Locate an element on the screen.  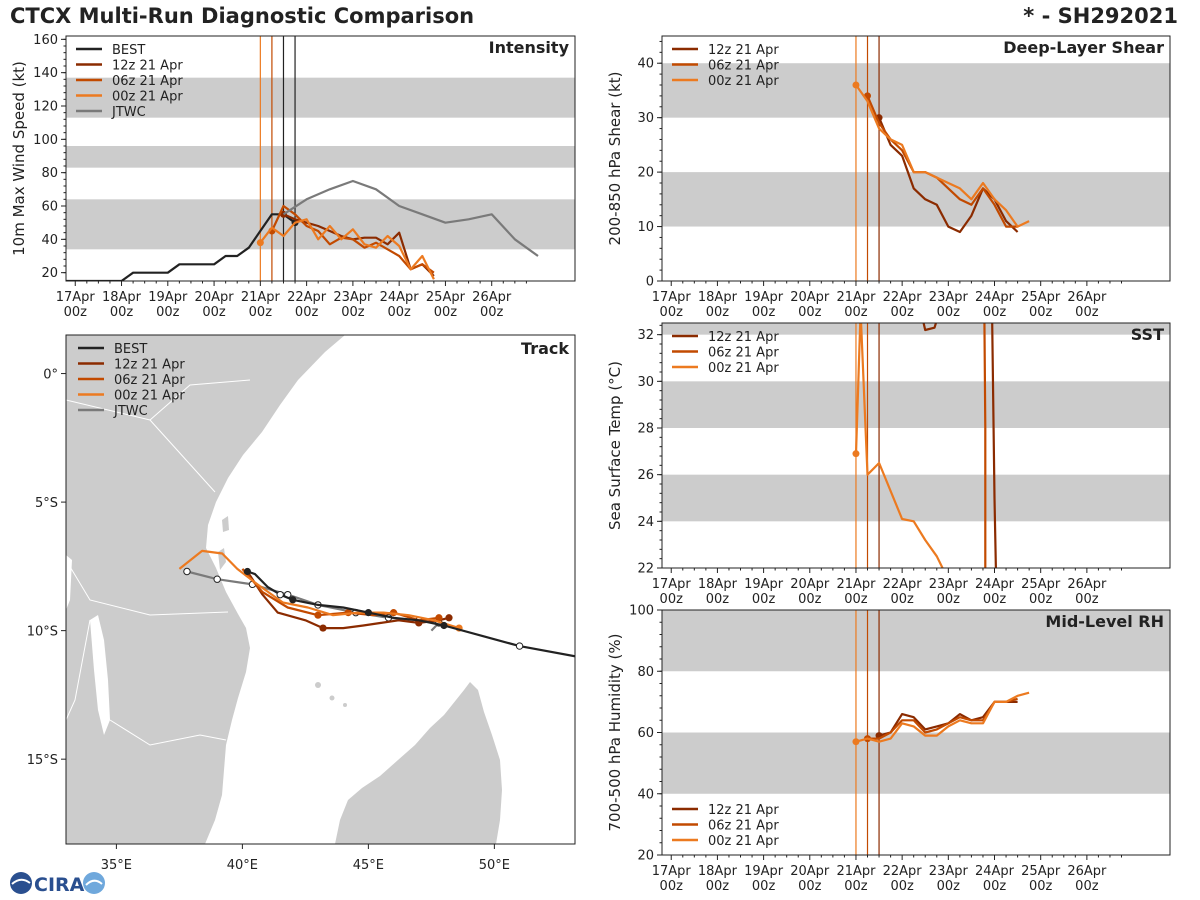
x-tick-label-day: 22Apr is located at coordinates (903, 871).